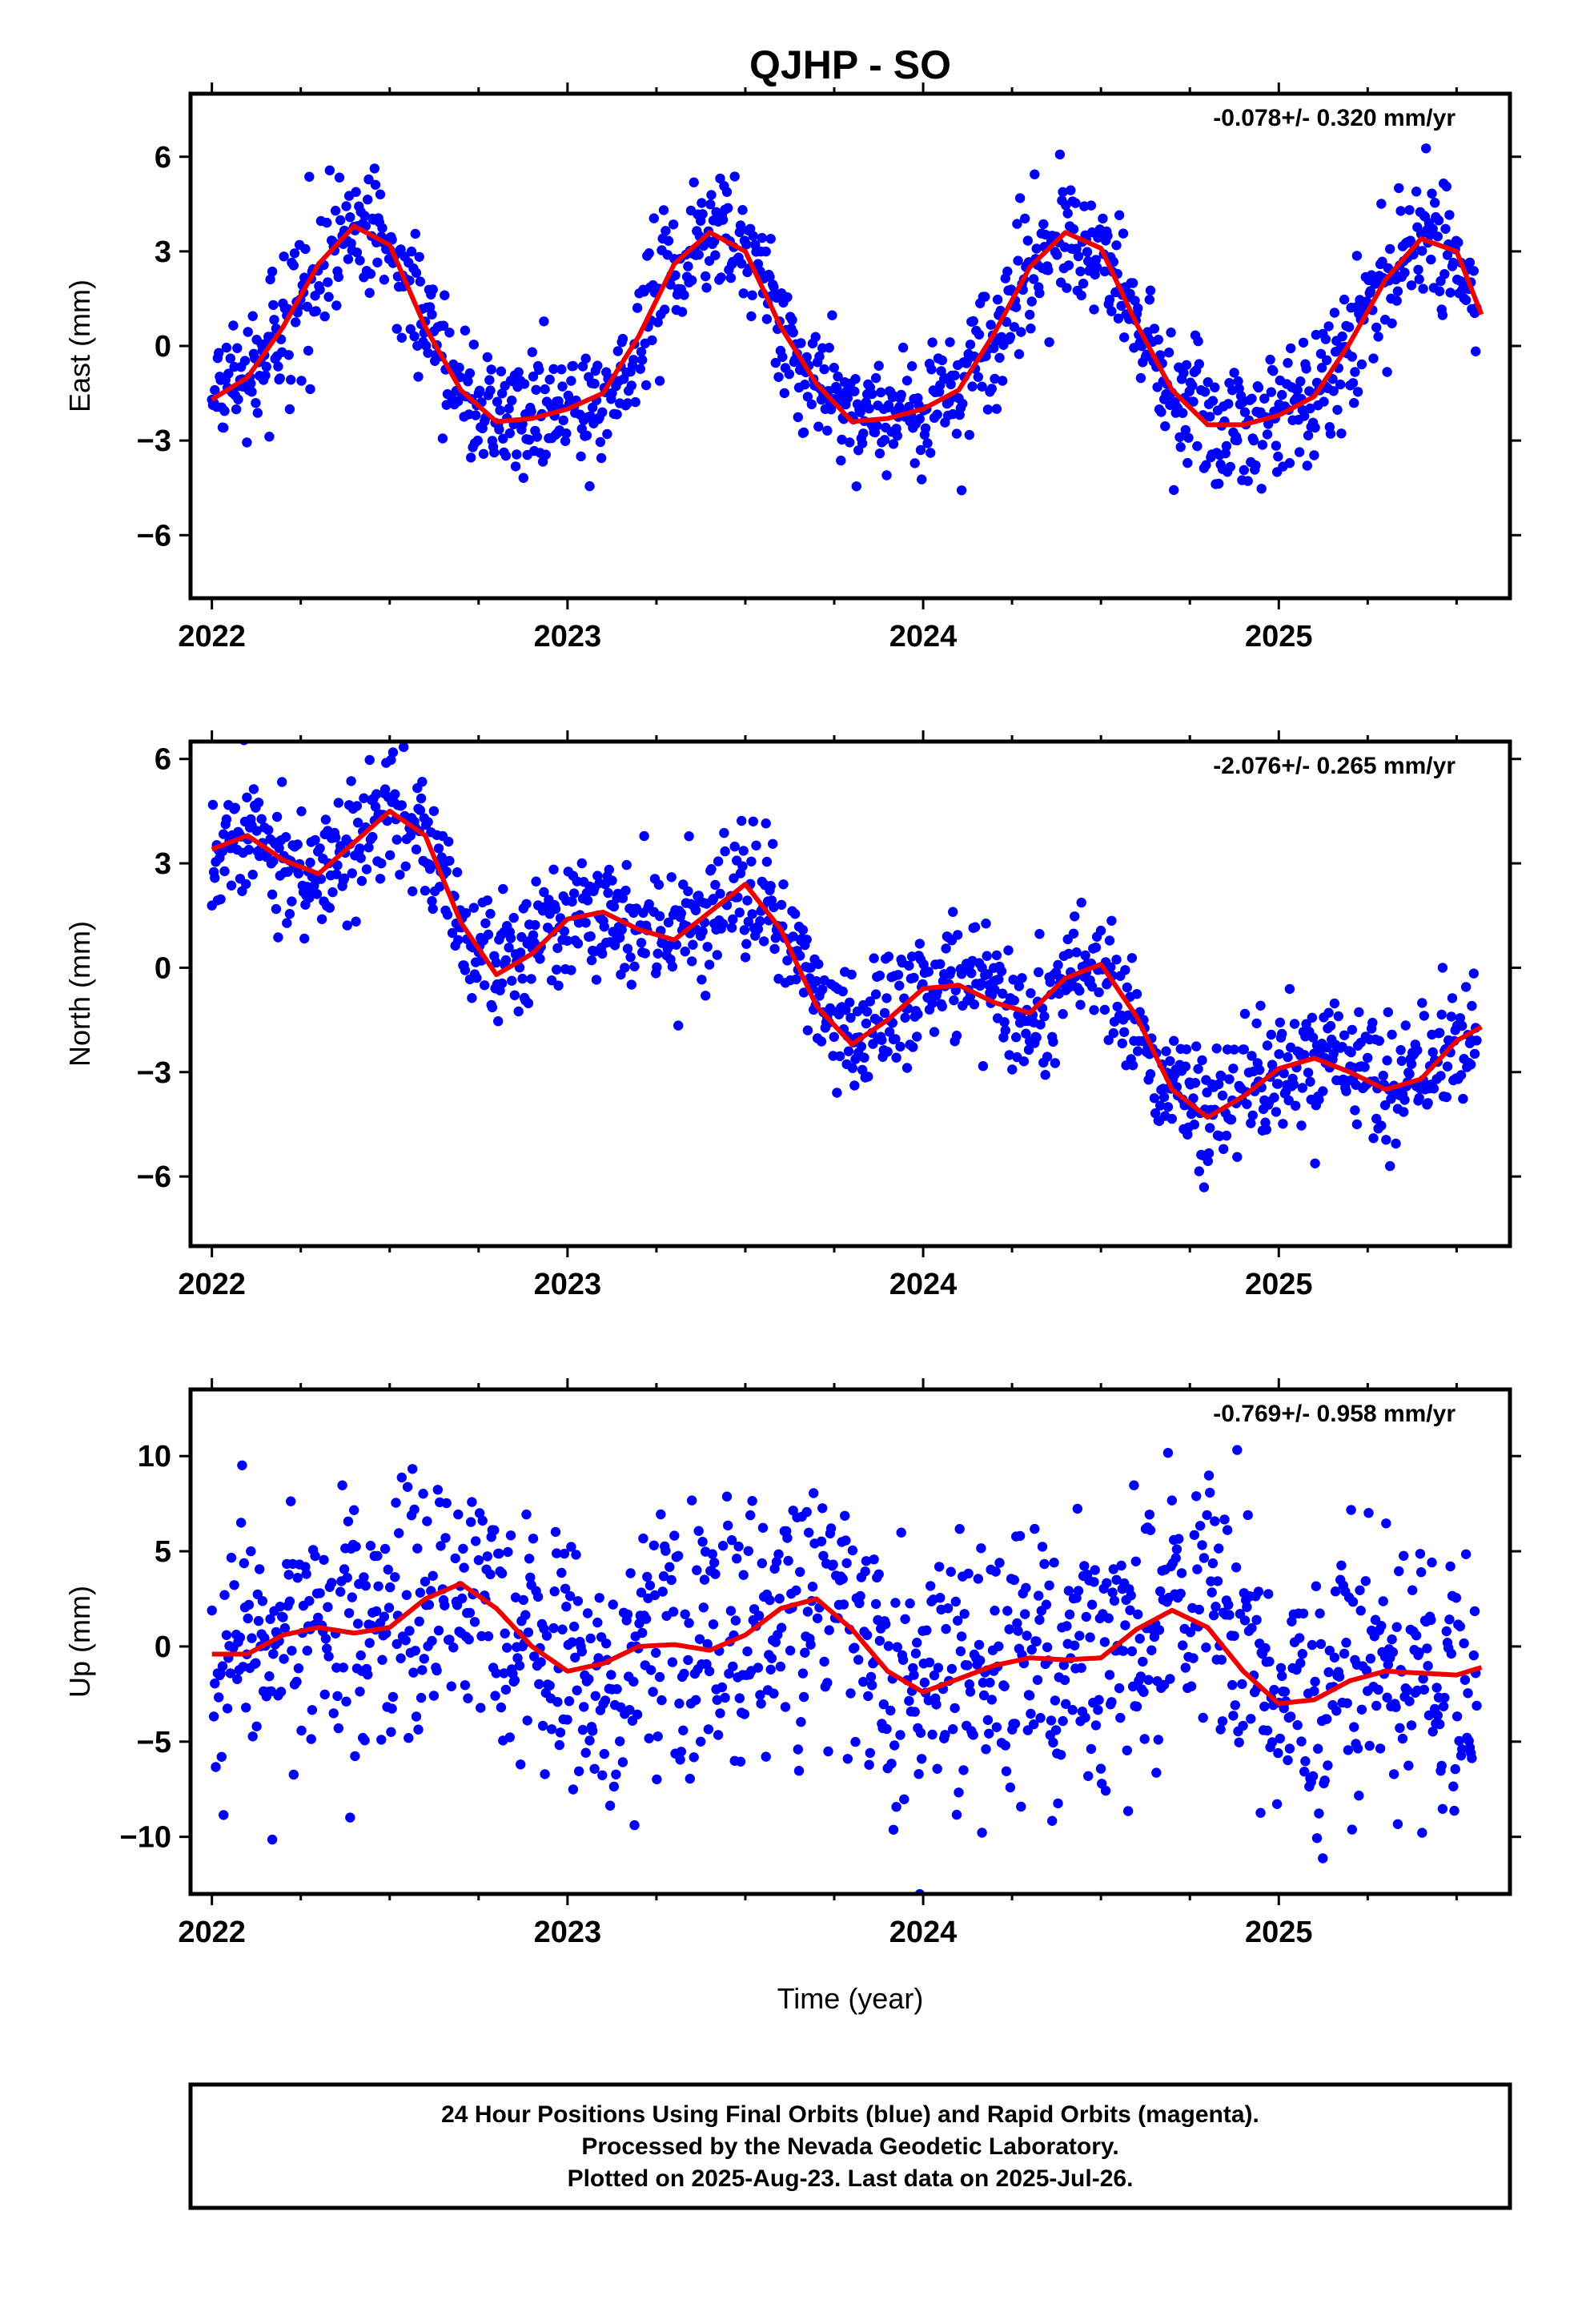  Describe the element at coordinates (163, 760) in the screenshot. I see `y-tick-label: 6` at that location.